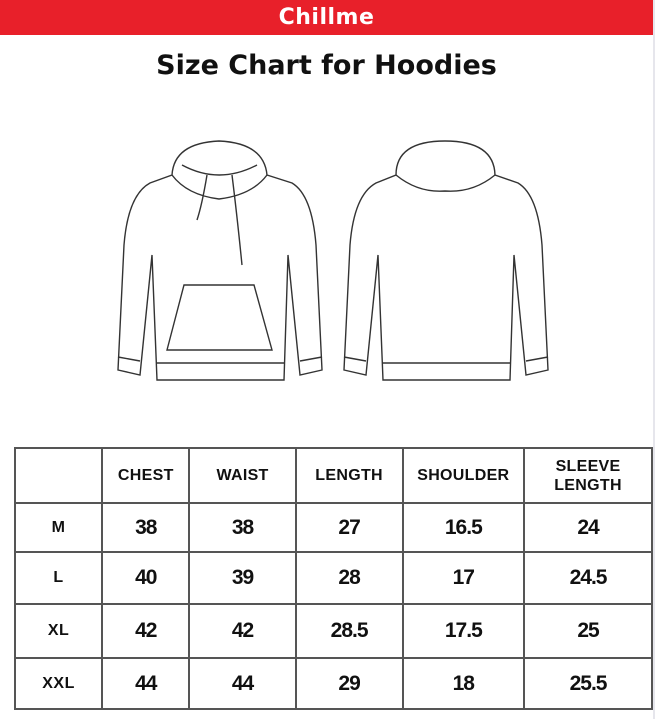 Image resolution: width=666 pixels, height=719 pixels. What do you see at coordinates (242, 683) in the screenshot?
I see `waist-cell: 44` at bounding box center [242, 683].